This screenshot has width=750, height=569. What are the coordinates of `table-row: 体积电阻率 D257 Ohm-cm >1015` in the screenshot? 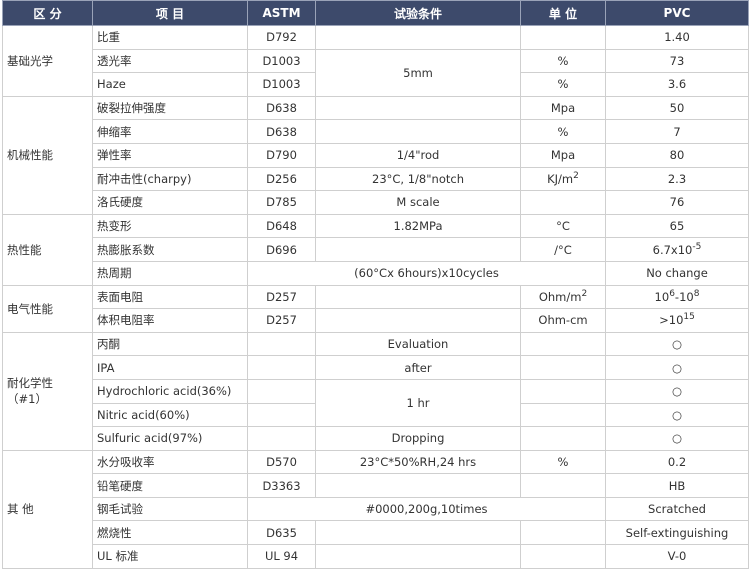 It's located at (376, 320).